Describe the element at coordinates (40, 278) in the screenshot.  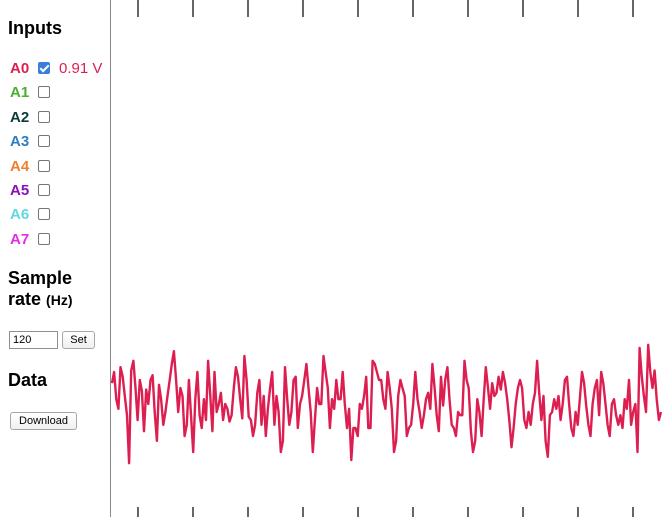
I see `sample-rate-title-line1: Sample` at that location.